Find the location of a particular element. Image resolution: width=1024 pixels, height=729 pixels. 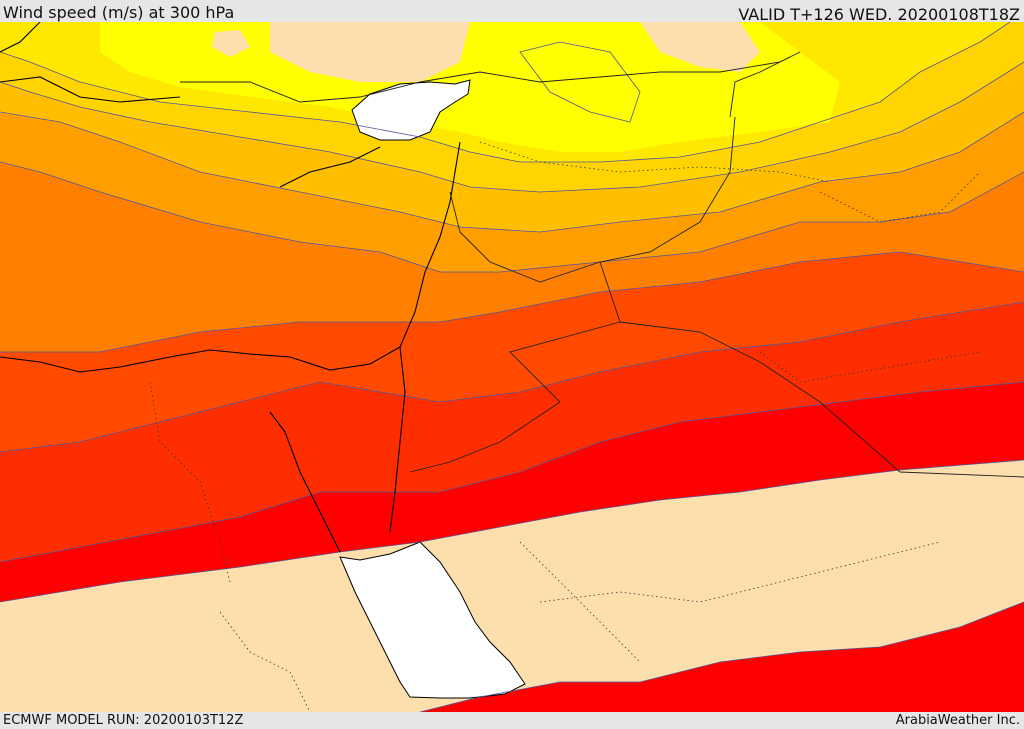

calm-patch-northwest is located at coordinates (231, 43).